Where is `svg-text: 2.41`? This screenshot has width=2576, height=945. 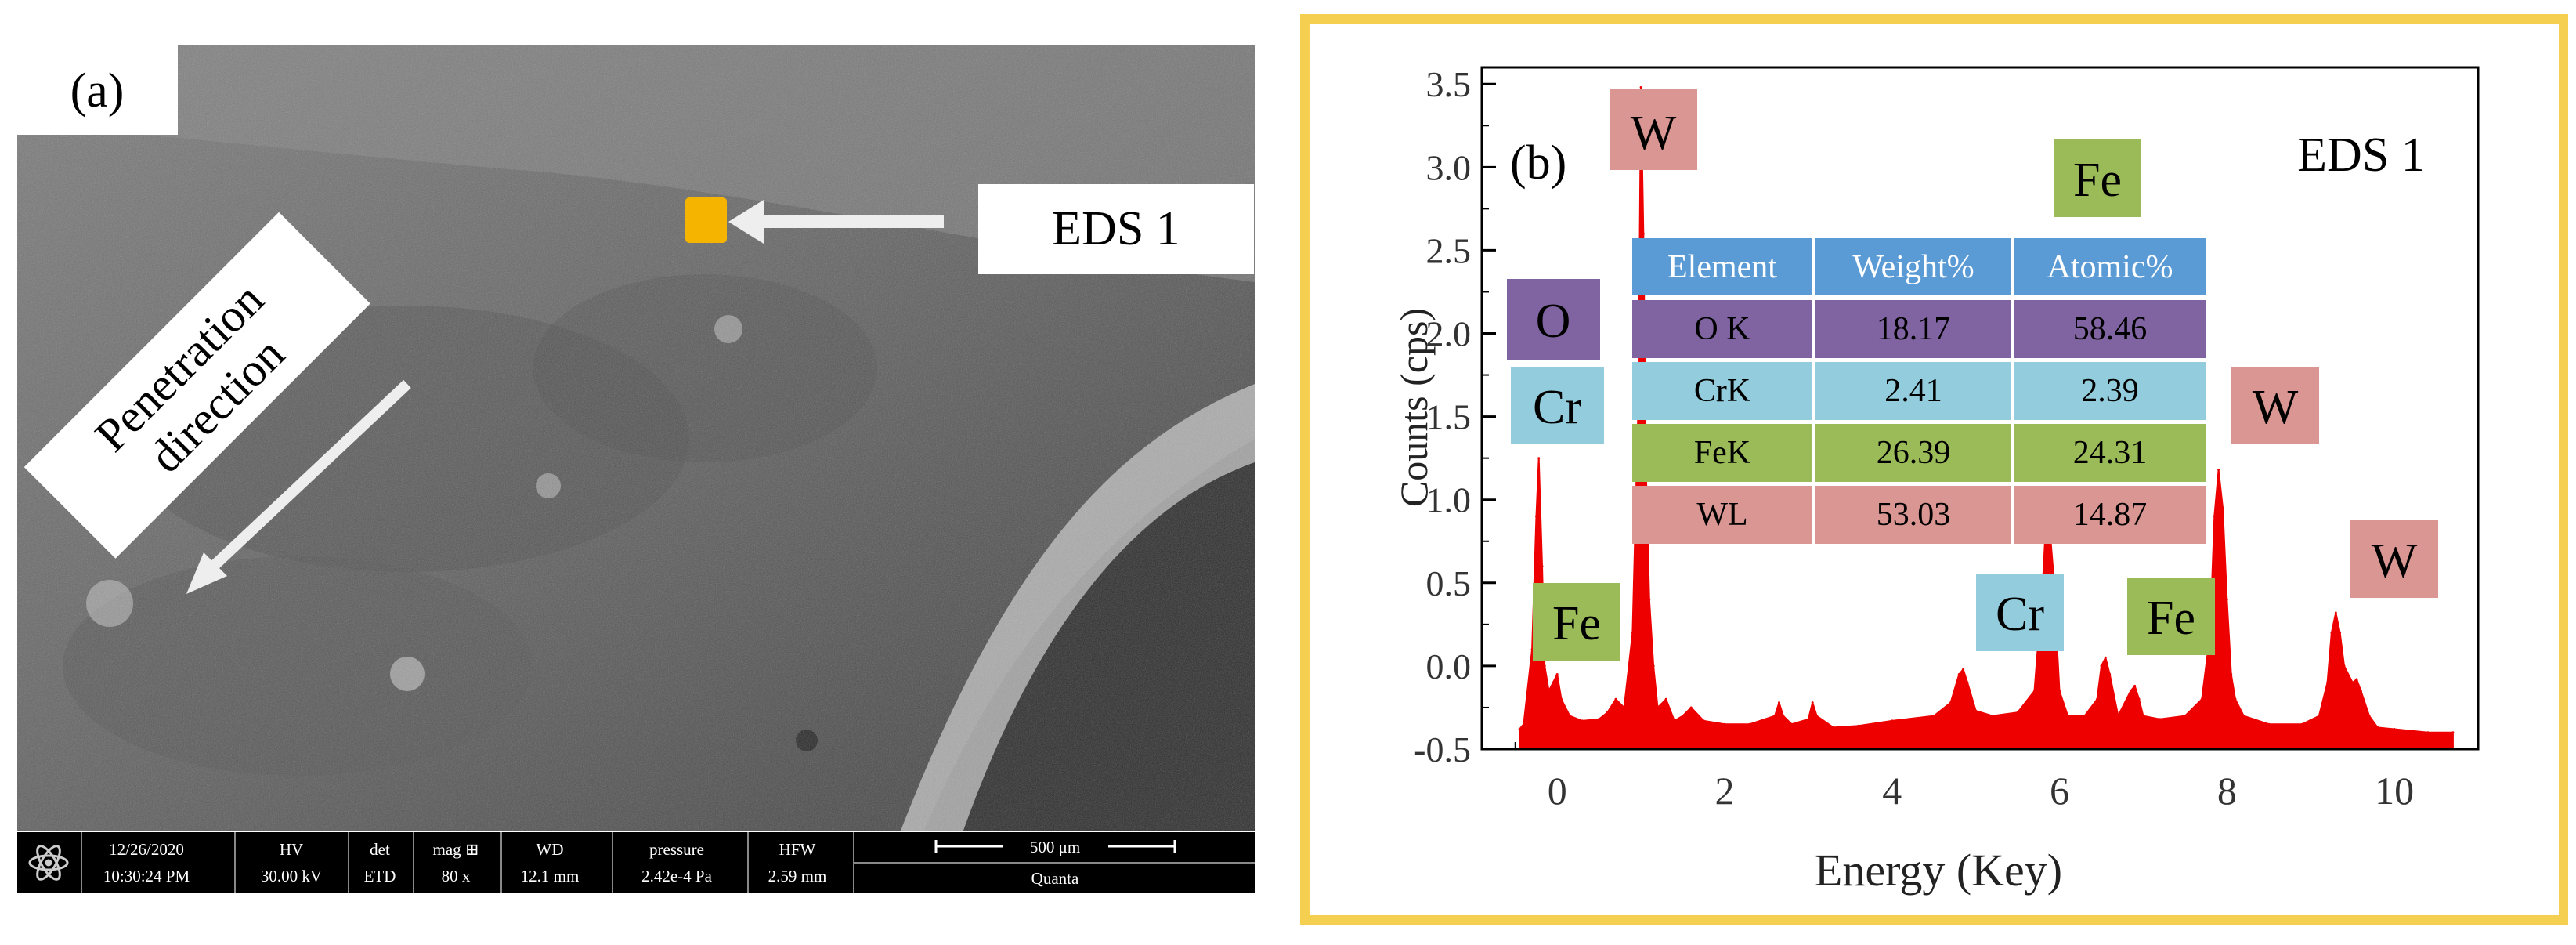 svg-text: 2.41 is located at coordinates (1913, 391).